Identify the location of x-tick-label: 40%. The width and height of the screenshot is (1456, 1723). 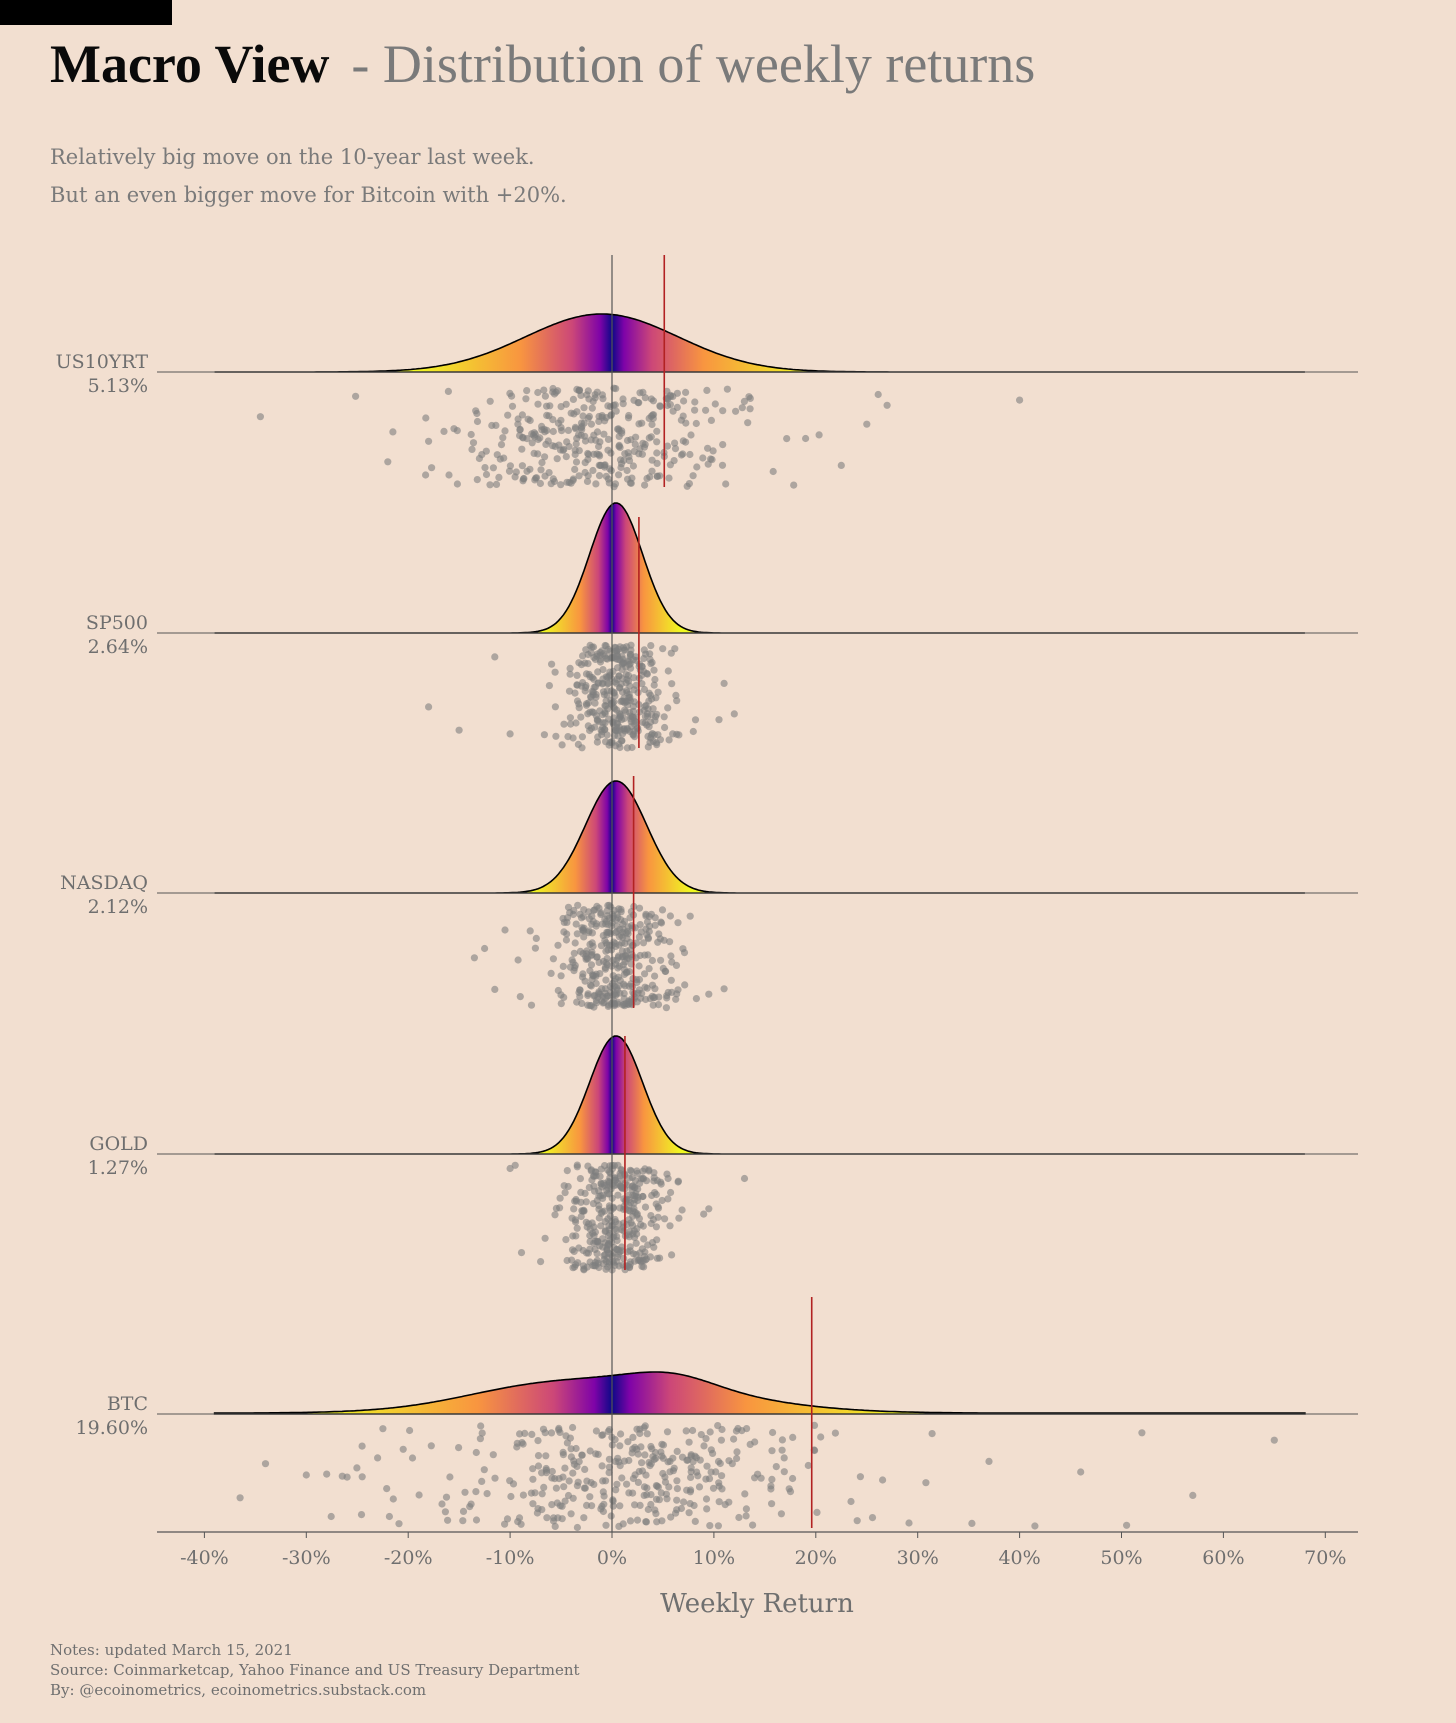
(1019, 1558).